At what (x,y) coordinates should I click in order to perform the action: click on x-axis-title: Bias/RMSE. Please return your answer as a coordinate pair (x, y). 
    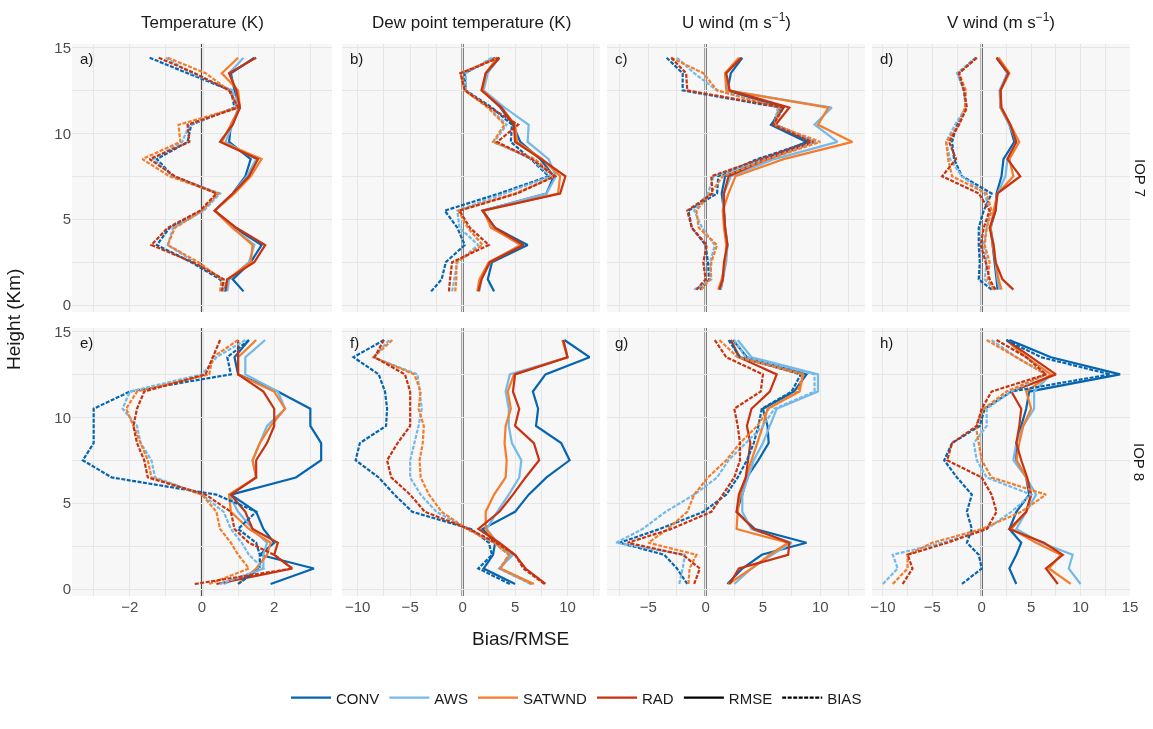
    Looking at the image, I should click on (521, 638).